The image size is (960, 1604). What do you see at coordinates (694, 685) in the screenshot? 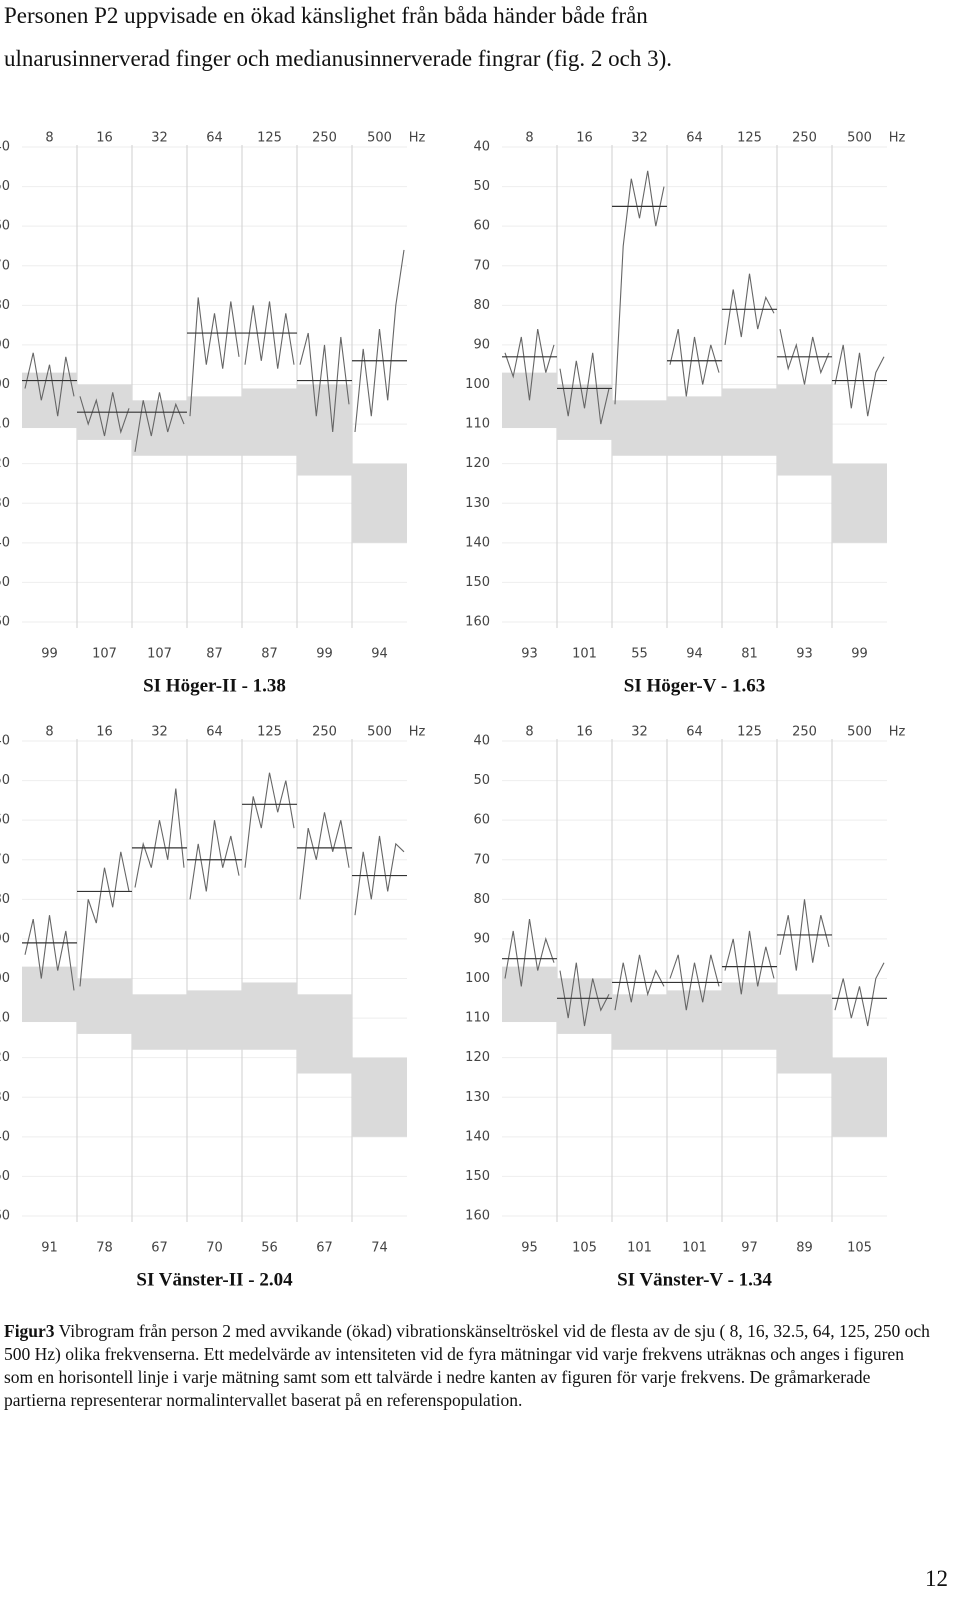
I see `panel-title: SI Höger-V - 1.63` at bounding box center [694, 685].